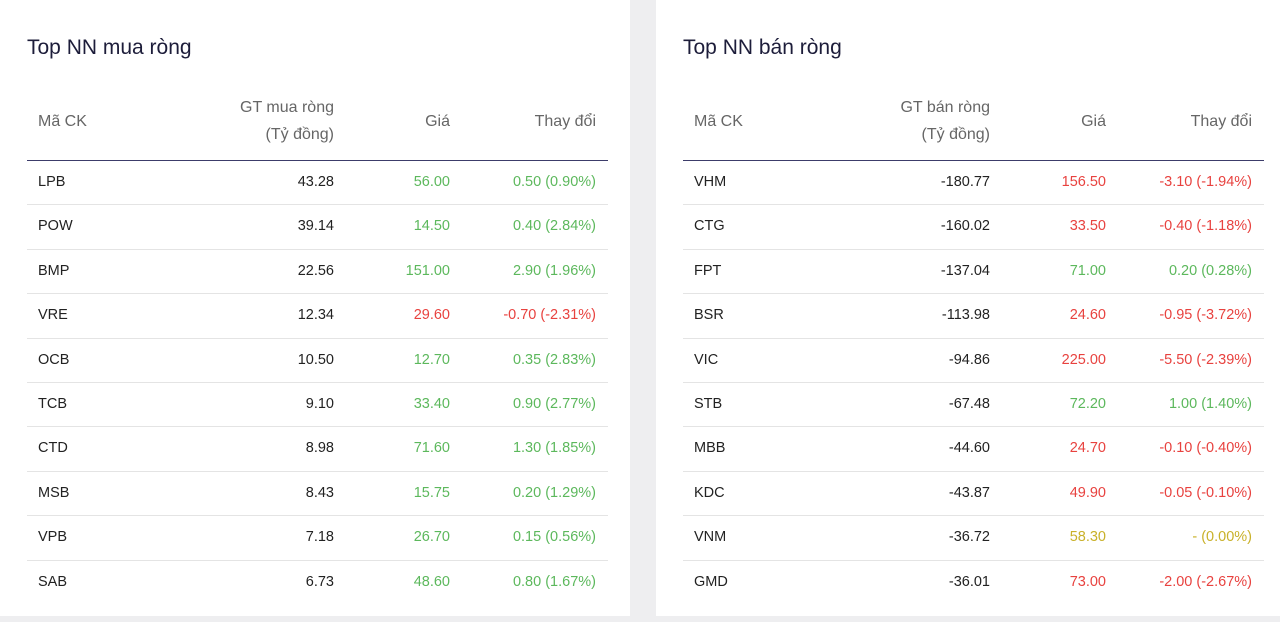 The image size is (1280, 622). Describe the element at coordinates (1205, 315) in the screenshot. I see `change: -0.95 (-3.72%)` at that location.